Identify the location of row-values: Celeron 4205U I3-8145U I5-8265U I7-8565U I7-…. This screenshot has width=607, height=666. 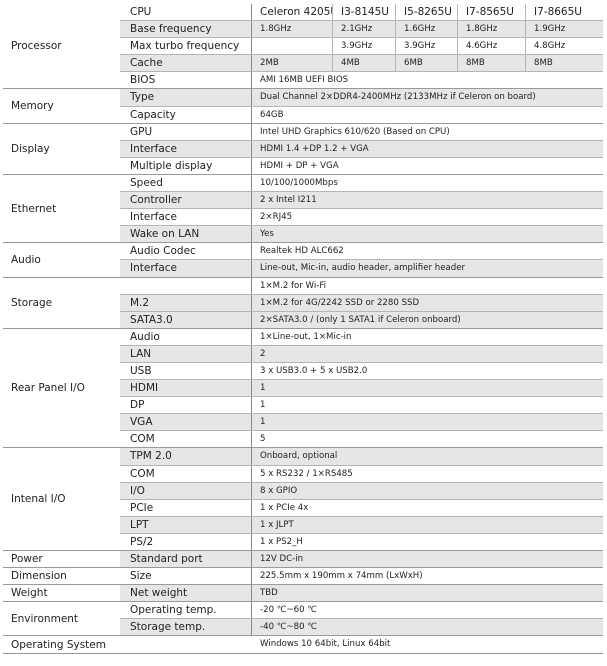
(427, 12).